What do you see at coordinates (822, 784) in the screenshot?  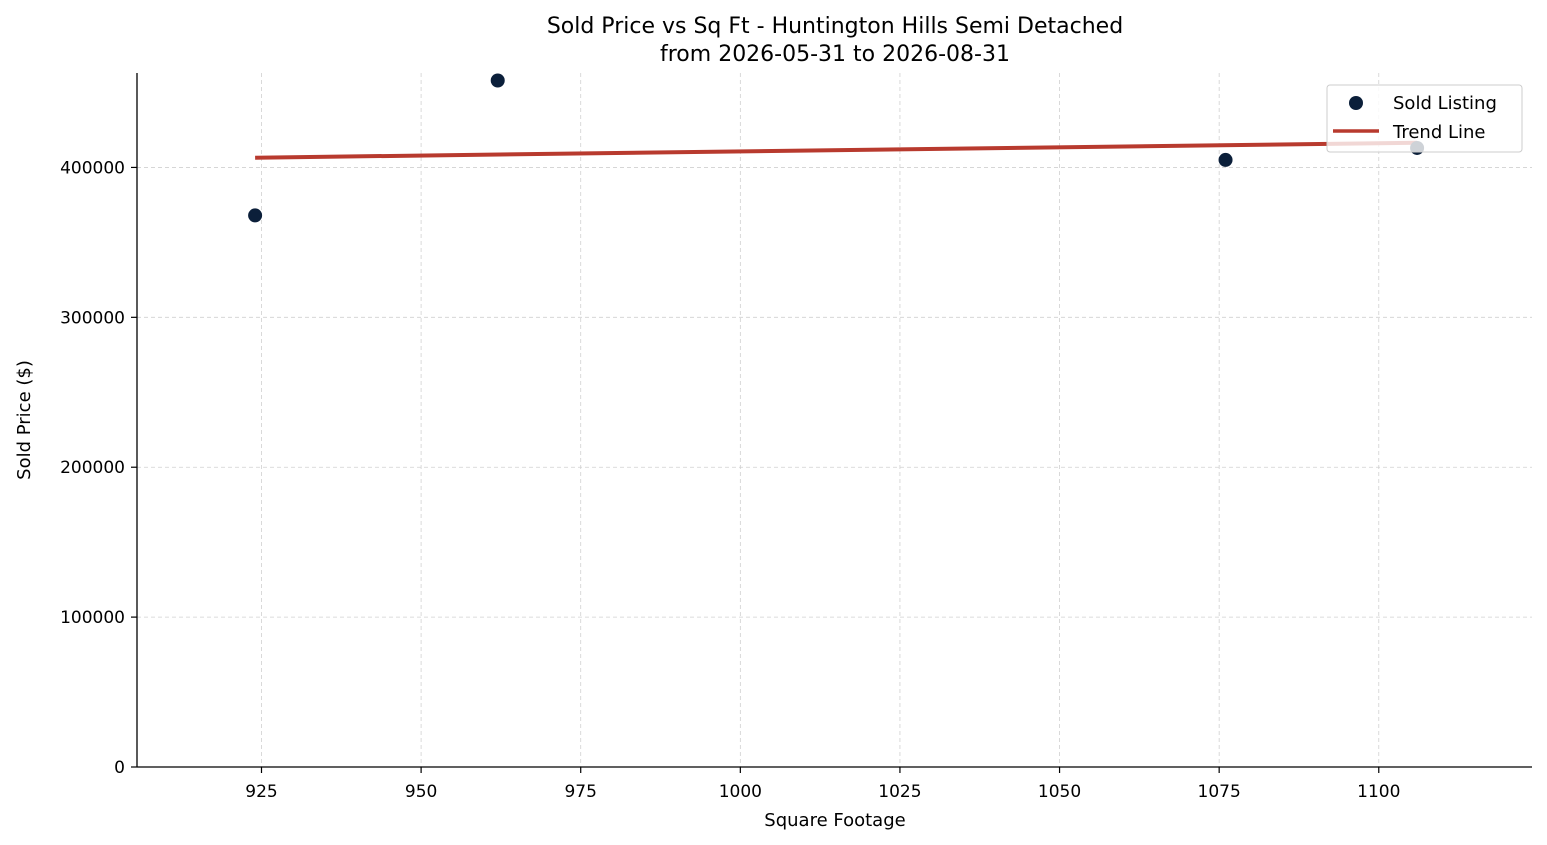 I see `x-axis-ticks: 925 950 975 1000 1025 1050 1075 1100` at bounding box center [822, 784].